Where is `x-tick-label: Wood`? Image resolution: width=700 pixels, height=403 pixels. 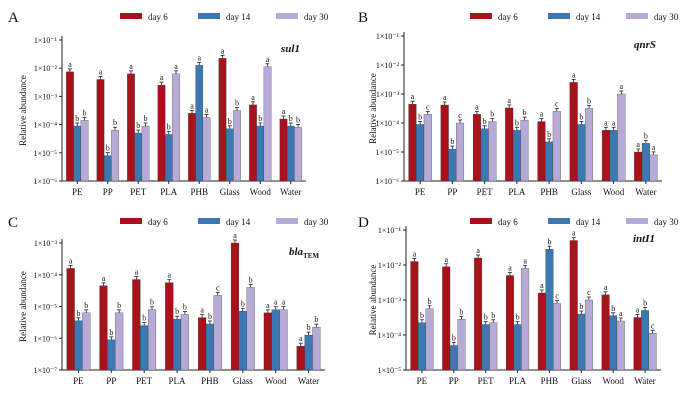
x-tick-label: Wood is located at coordinates (261, 192).